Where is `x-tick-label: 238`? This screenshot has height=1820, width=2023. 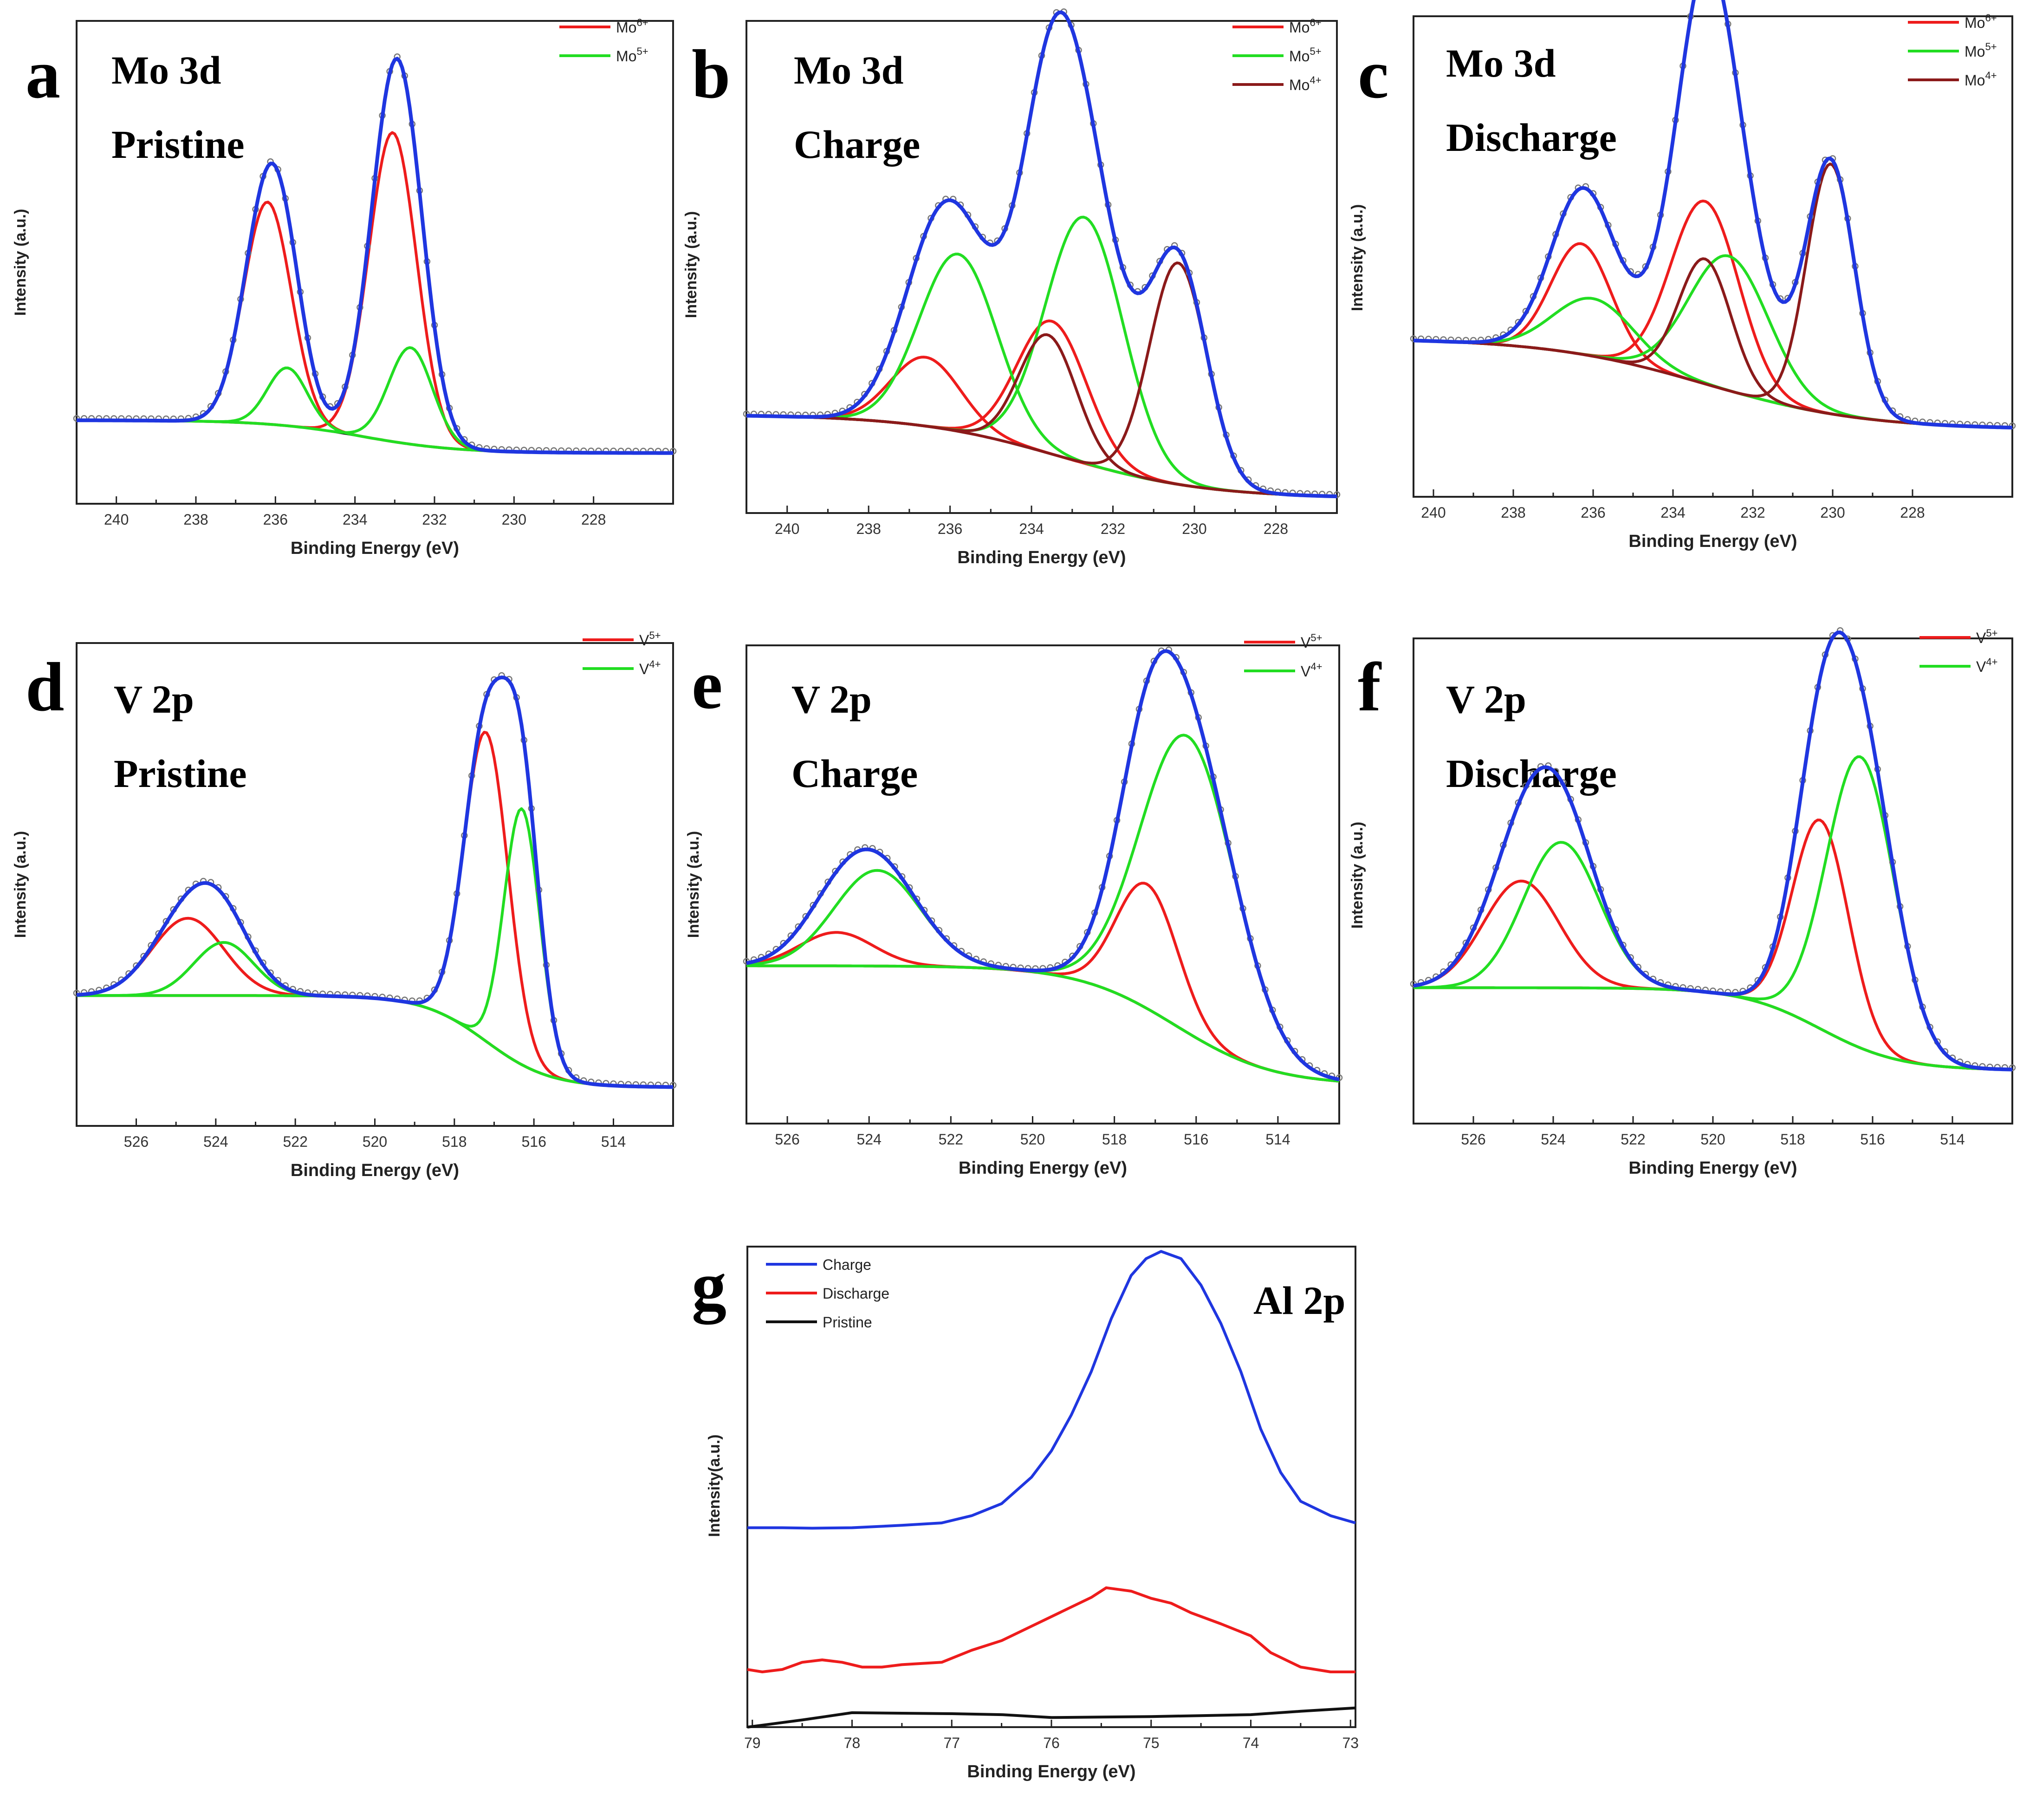
x-tick-label: 238 is located at coordinates (869, 528).